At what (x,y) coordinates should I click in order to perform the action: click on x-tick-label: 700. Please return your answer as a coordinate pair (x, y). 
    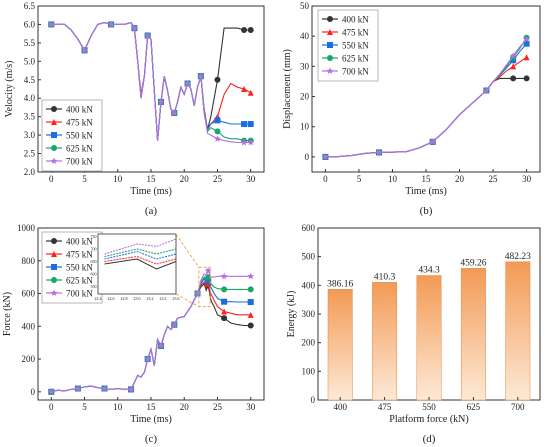
    Looking at the image, I should click on (518, 407).